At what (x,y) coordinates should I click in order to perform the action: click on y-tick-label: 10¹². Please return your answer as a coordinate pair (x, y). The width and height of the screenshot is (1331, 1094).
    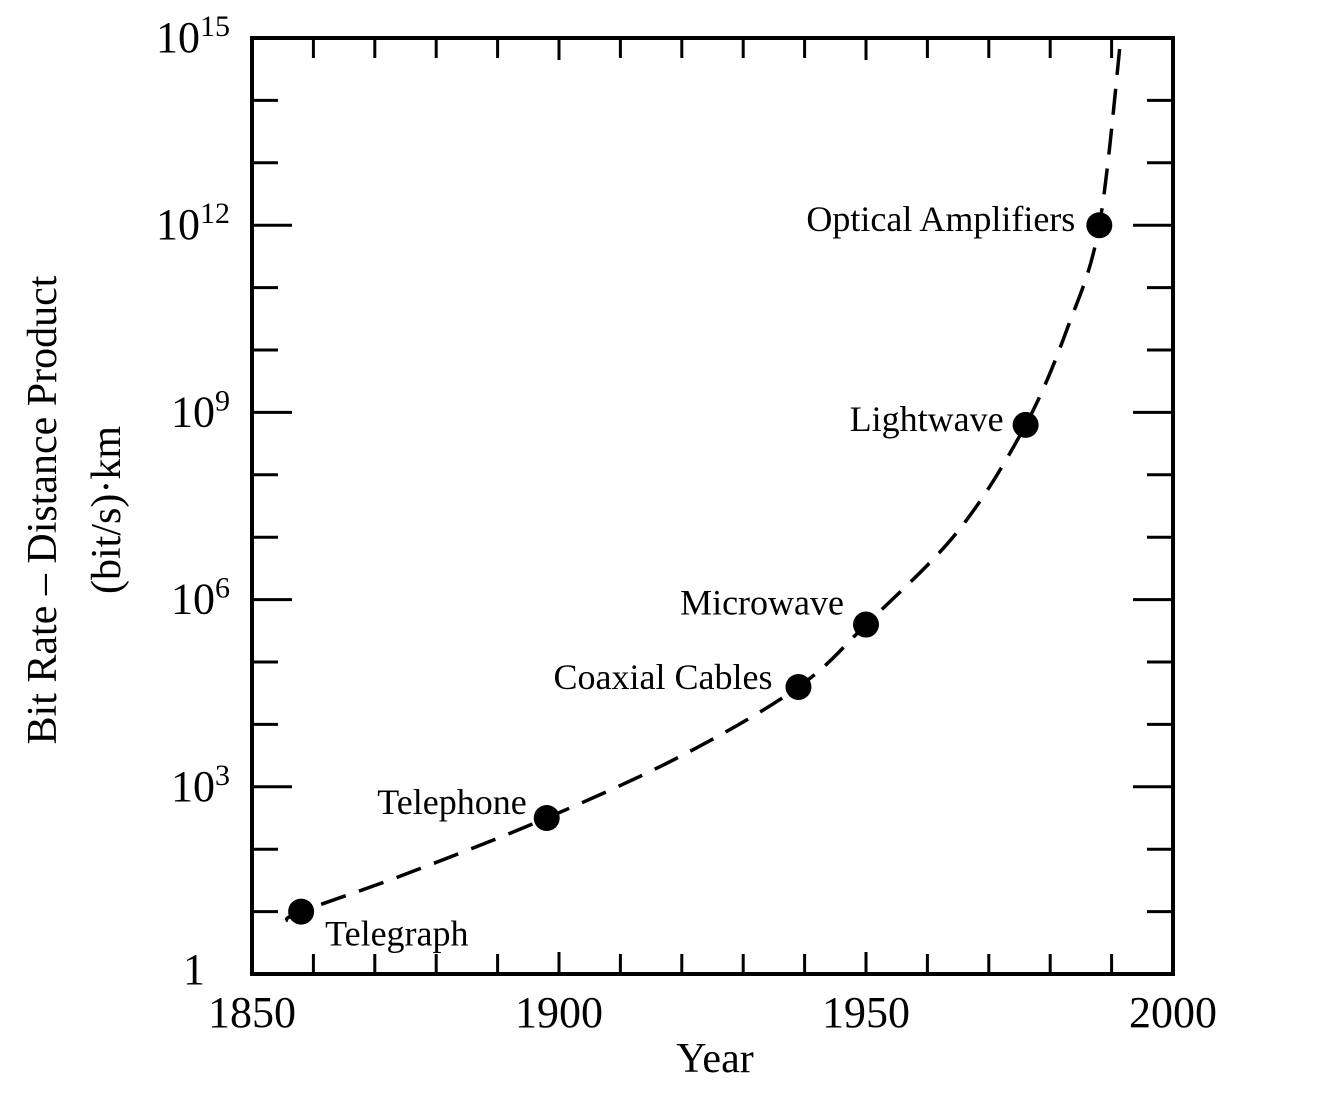
    Looking at the image, I should click on (193, 223).